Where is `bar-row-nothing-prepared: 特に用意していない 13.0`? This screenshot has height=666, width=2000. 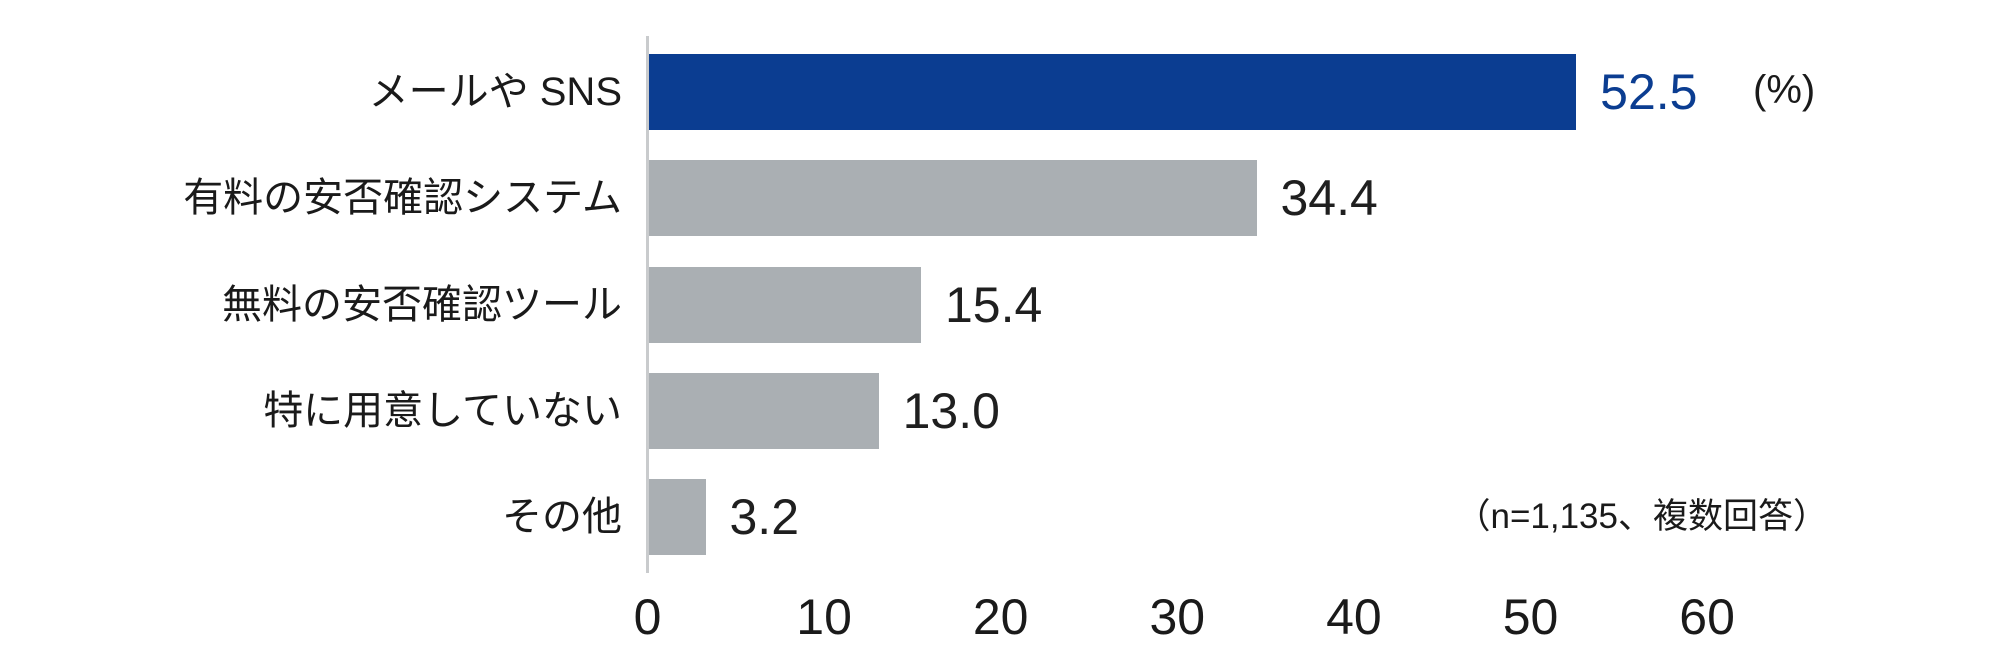
bar-row-nothing-prepared: 特に用意していない 13.0 is located at coordinates (1000, 411).